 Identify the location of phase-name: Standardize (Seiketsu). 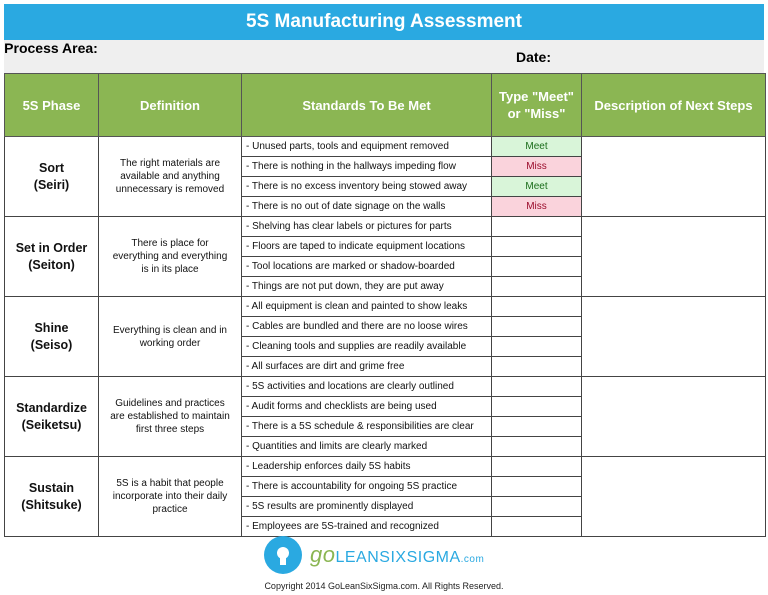
(51, 416).